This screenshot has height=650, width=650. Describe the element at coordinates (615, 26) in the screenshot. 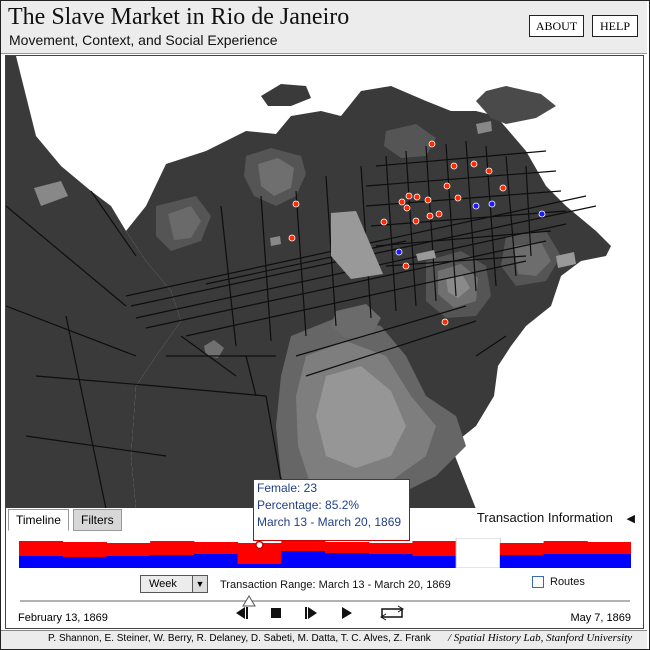

I see `help-button: HELP` at that location.